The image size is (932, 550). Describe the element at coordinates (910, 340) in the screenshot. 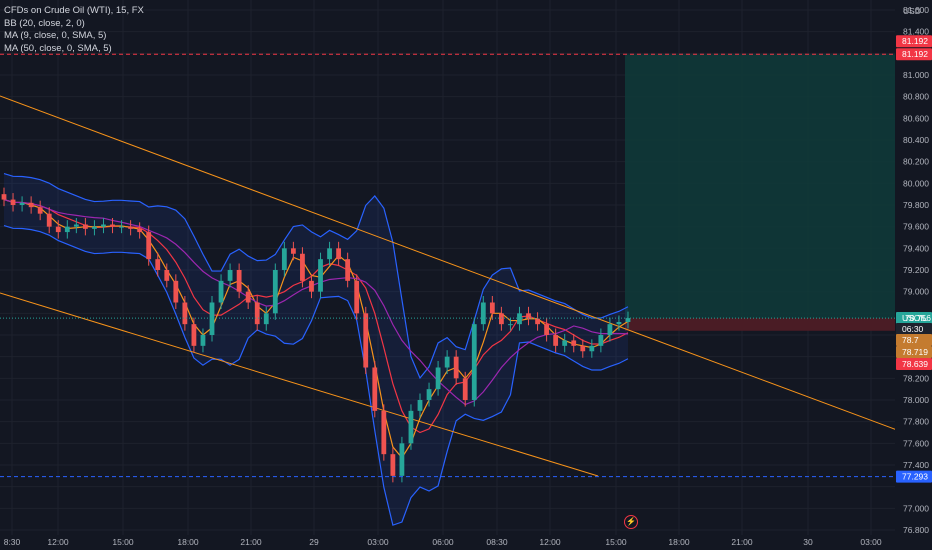

I see `mid-badge: 78.7` at that location.